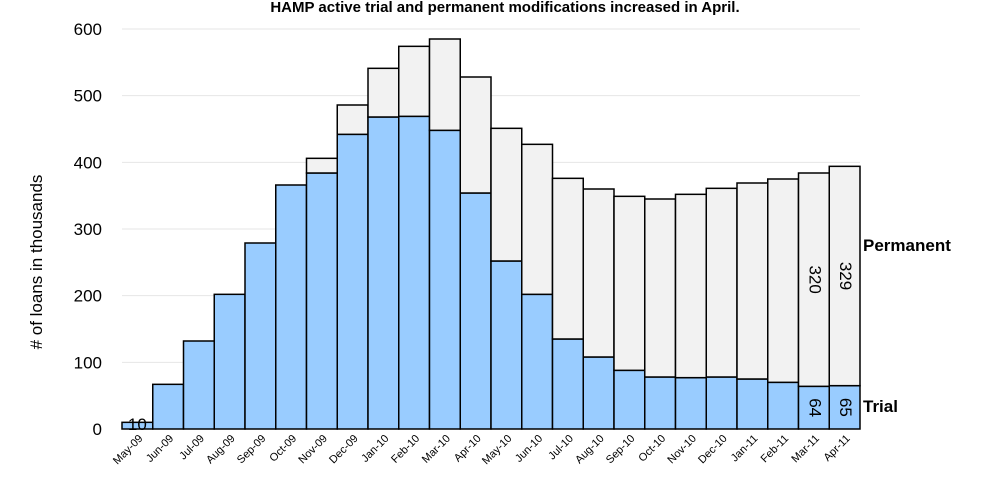 Image resolution: width=1005 pixels, height=484 pixels. Describe the element at coordinates (405, 449) in the screenshot. I see `x-tick-label: Feb-10` at that location.